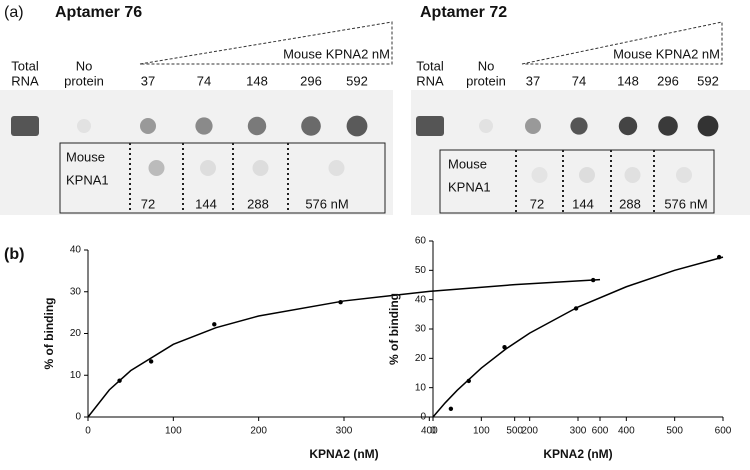 Image resolution: width=750 pixels, height=470 pixels. I want to click on fit-curve, so click(578, 337).